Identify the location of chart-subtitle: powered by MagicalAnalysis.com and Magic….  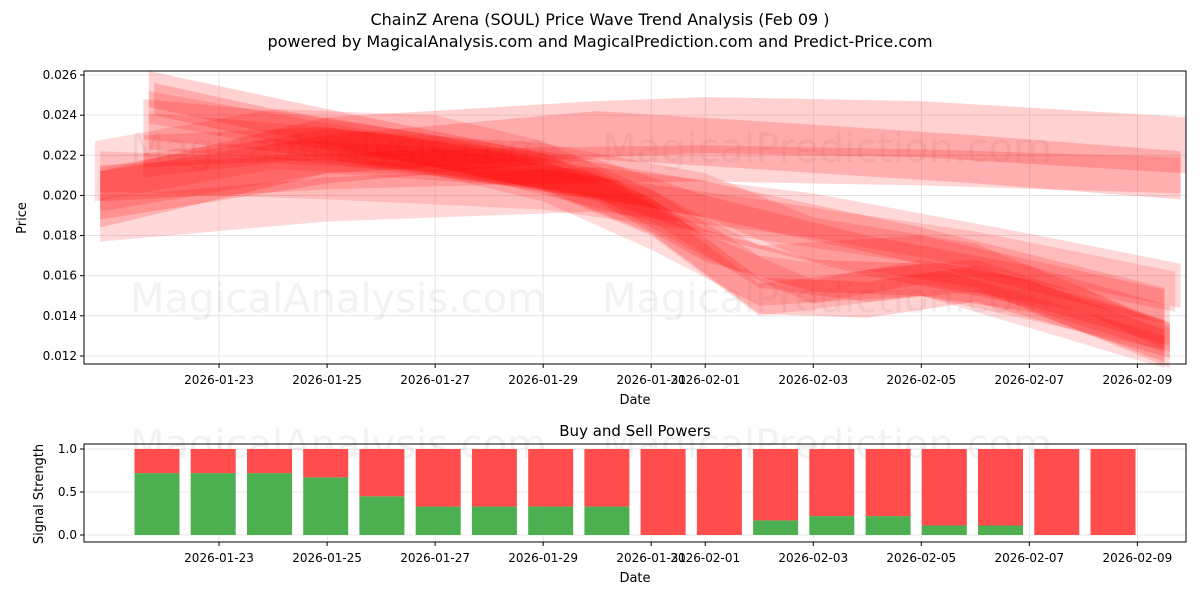
(599, 41).